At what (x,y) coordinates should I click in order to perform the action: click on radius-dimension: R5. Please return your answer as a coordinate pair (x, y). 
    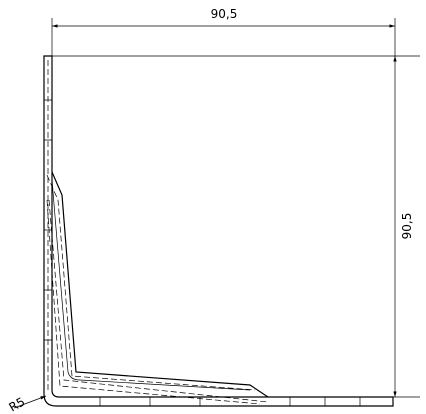
    Looking at the image, I should click on (27, 404).